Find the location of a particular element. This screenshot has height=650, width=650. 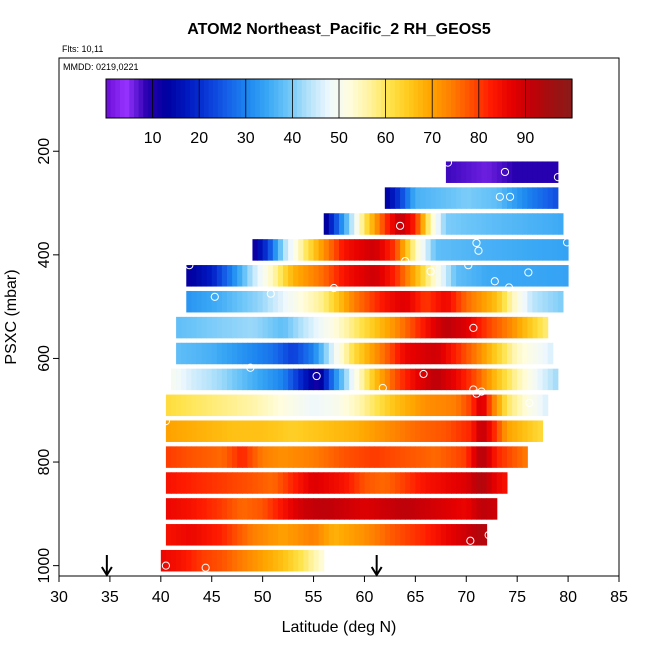

dates-label: MMDD: 0219,0221 is located at coordinates (101, 67).